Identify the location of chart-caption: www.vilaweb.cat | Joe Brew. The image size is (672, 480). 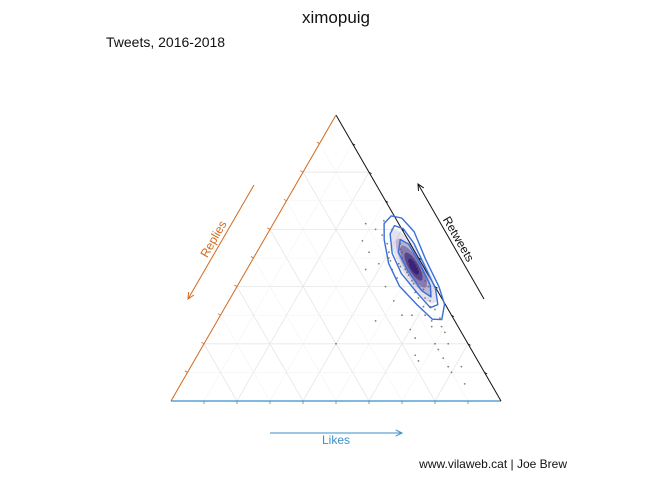
(492, 464).